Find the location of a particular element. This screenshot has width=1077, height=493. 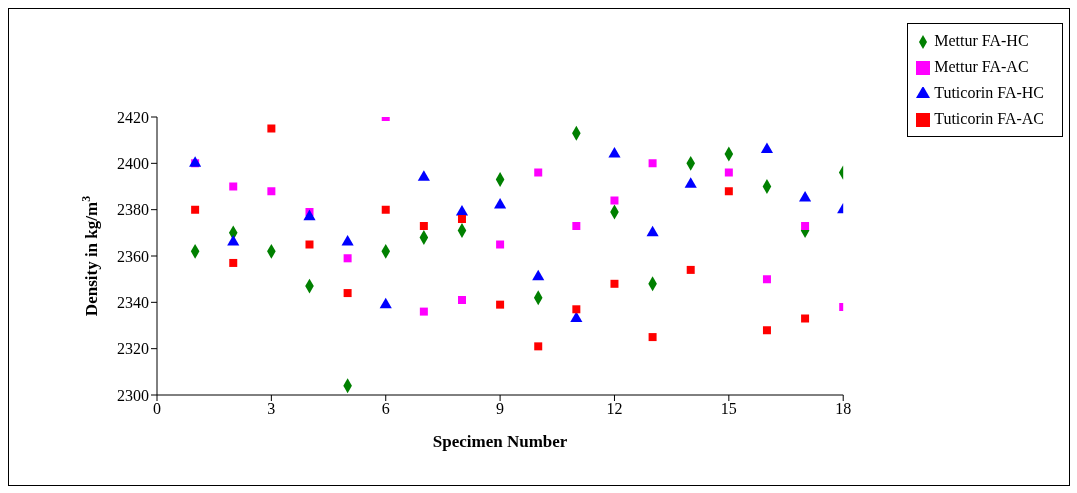

x-tick-label: 12 is located at coordinates (614, 409).